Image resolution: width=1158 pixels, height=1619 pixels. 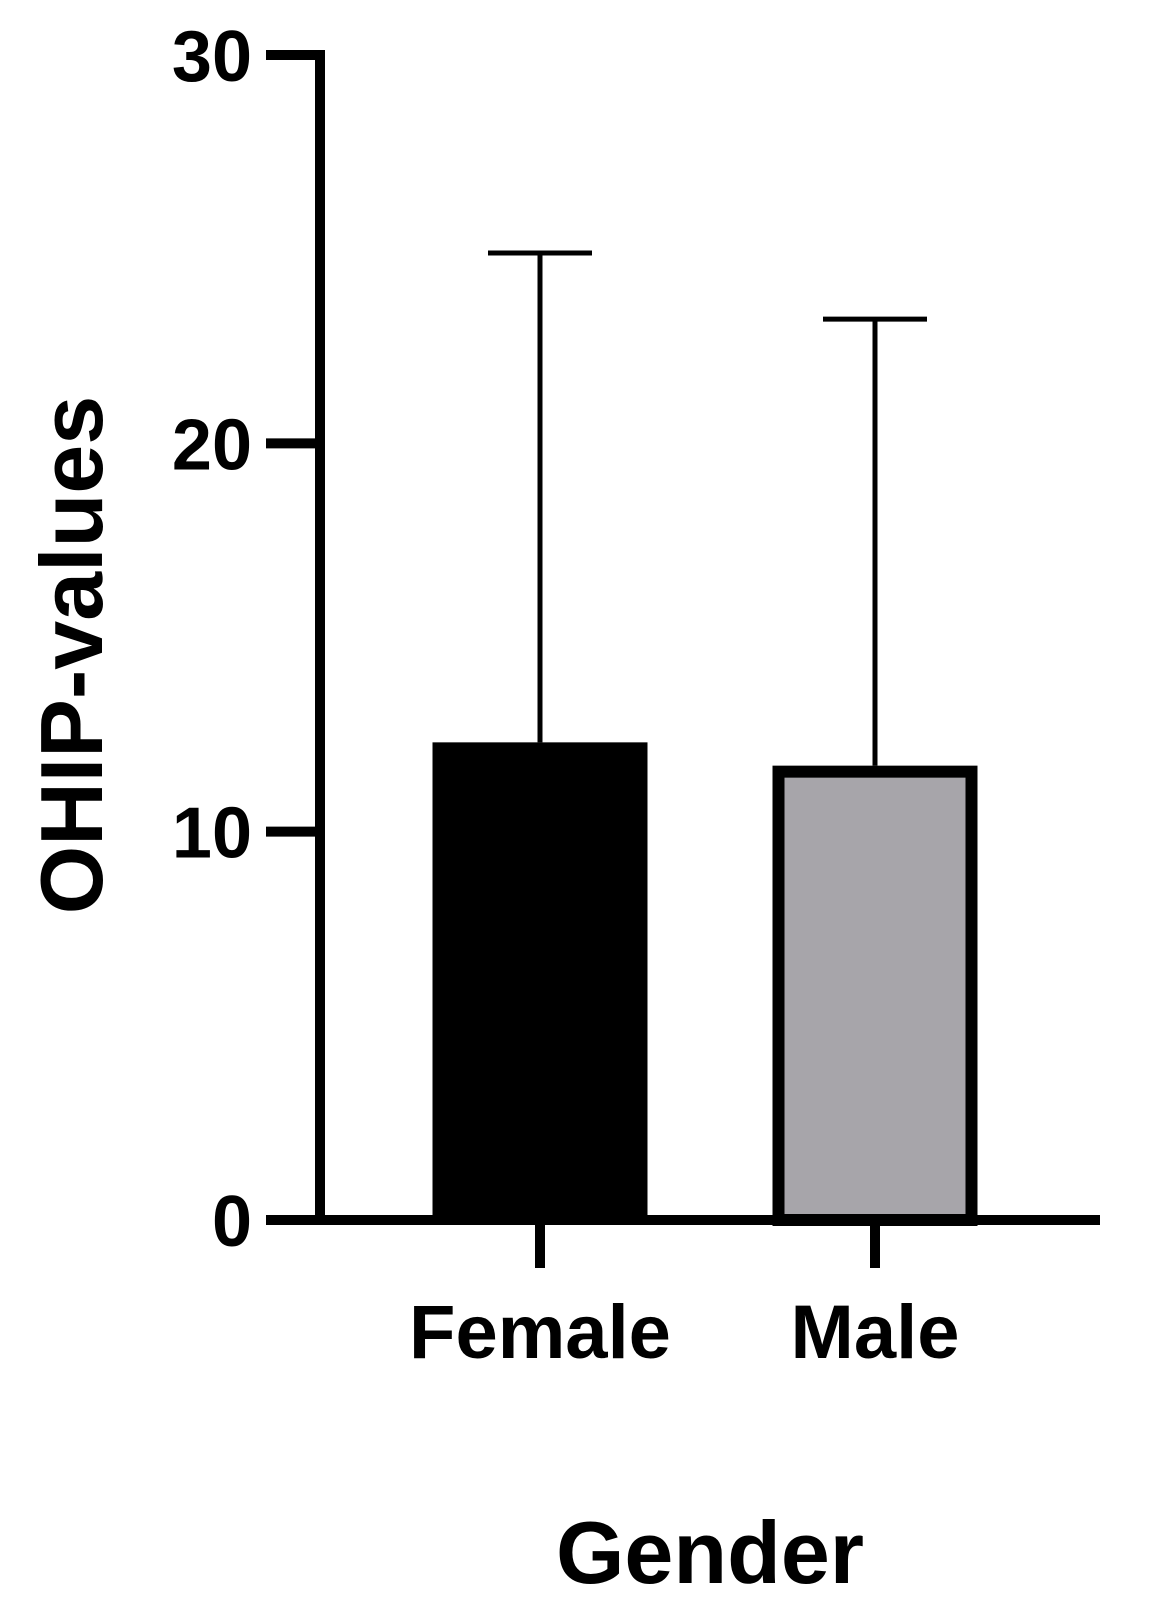 I want to click on x-tick-label-female: Female, so click(x=540, y=1332).